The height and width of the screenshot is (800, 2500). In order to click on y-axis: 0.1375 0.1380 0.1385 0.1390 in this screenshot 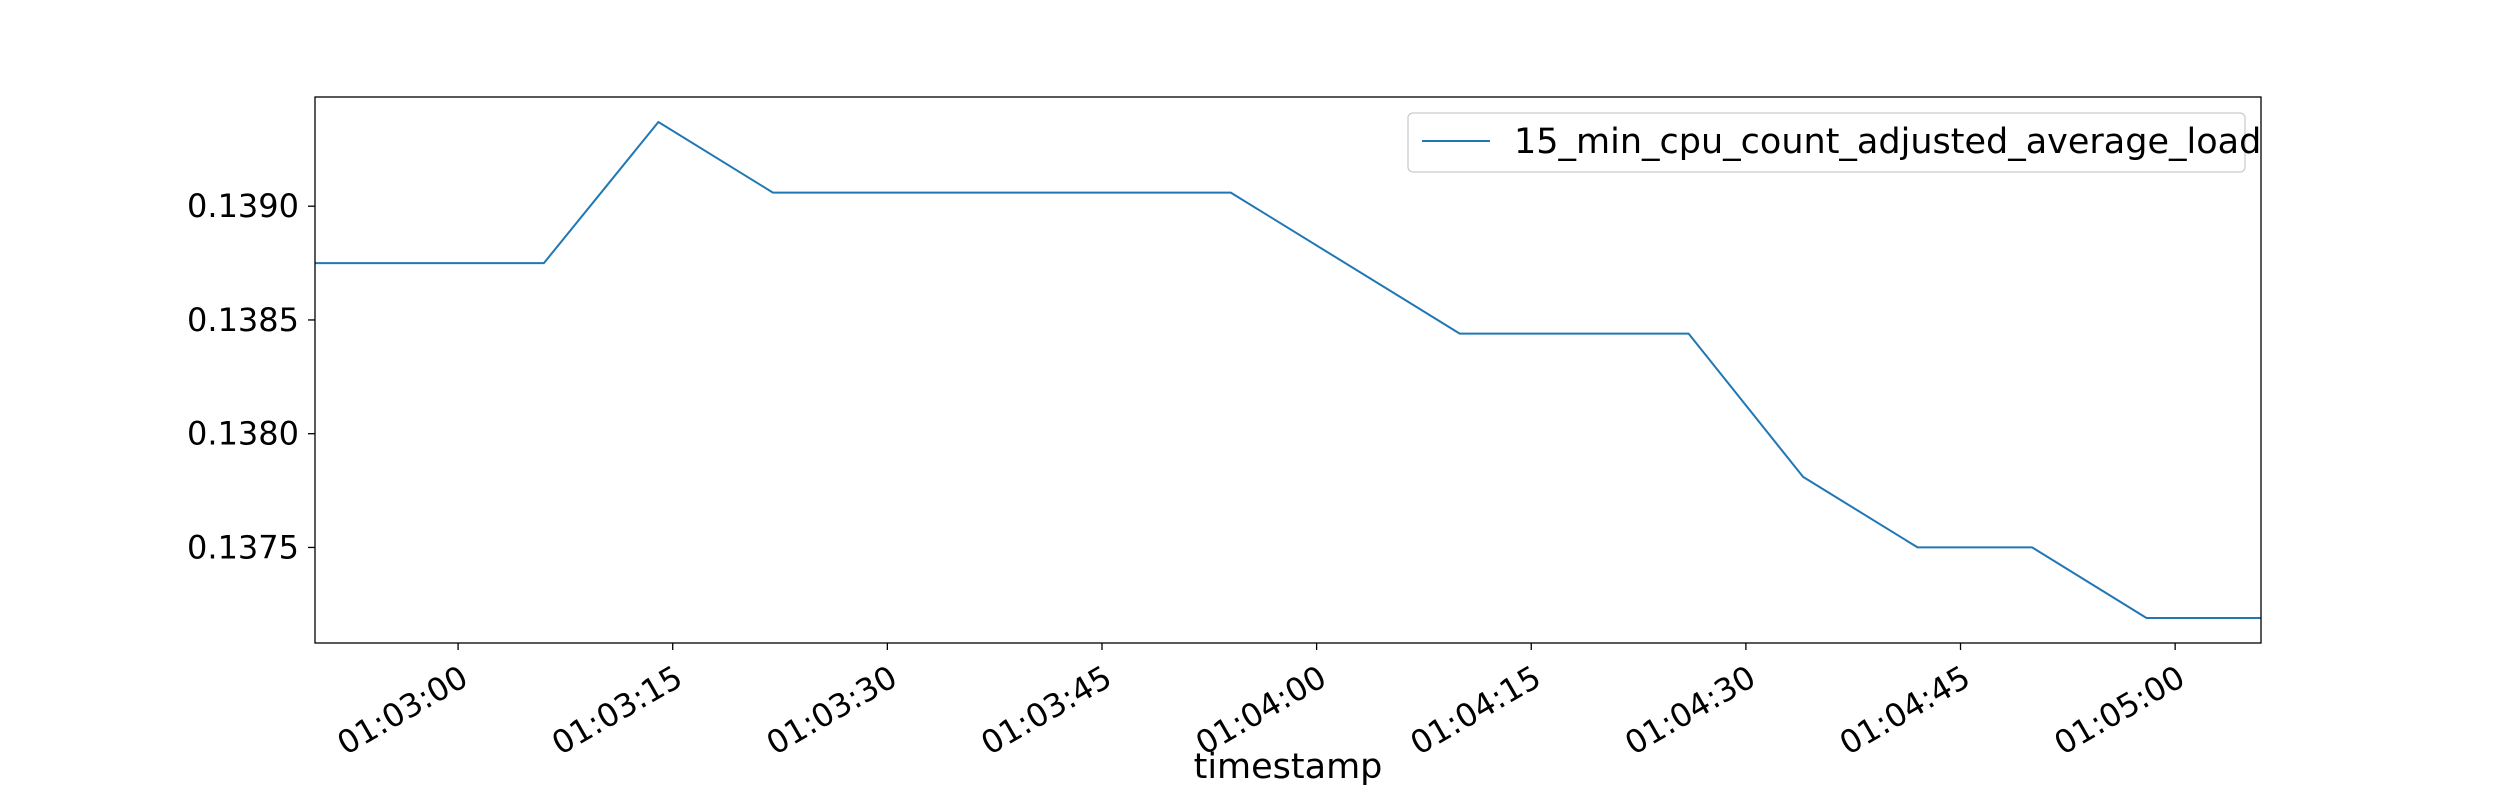, I will do `click(251, 376)`.